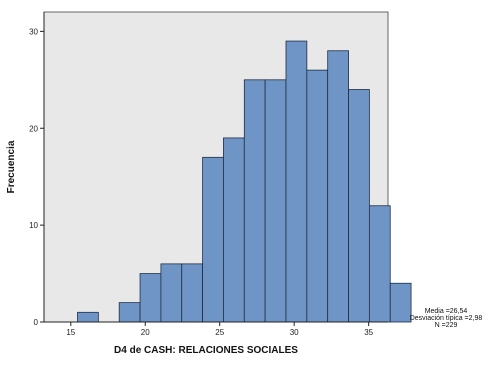  I want to click on x-tick-label-1: 20, so click(145, 332).